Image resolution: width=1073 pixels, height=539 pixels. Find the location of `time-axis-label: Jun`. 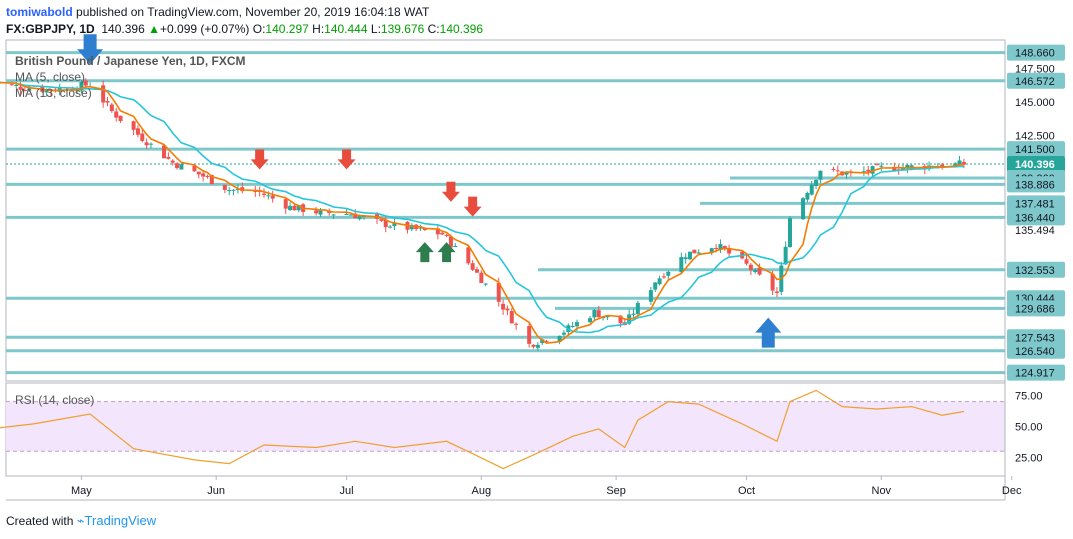

time-axis-label: Jun is located at coordinates (216, 491).